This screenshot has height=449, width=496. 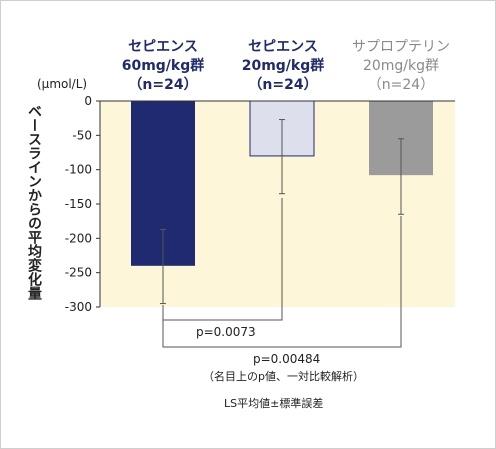 What do you see at coordinates (274, 403) in the screenshot?
I see `footnote: LS平均値±標準誤差` at bounding box center [274, 403].